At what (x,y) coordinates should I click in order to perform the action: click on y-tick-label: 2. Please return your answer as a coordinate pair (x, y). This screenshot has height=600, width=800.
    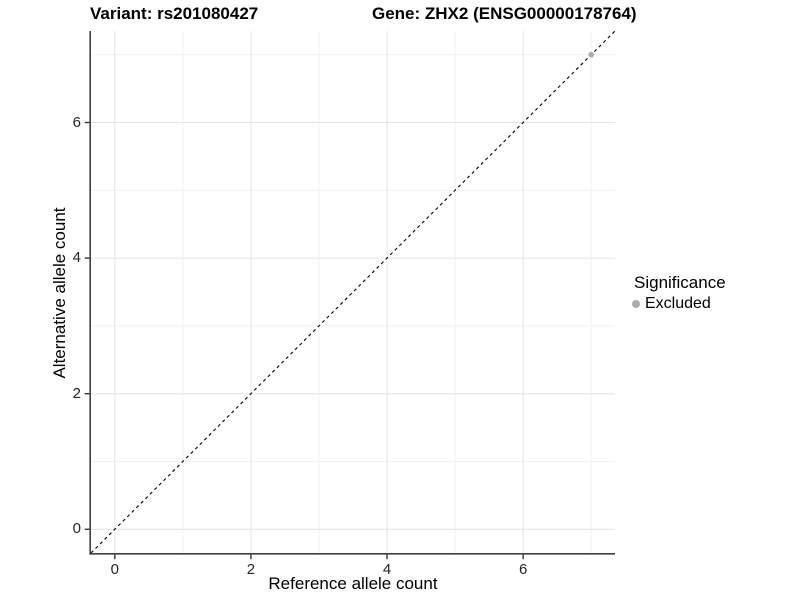
    Looking at the image, I should click on (76, 393).